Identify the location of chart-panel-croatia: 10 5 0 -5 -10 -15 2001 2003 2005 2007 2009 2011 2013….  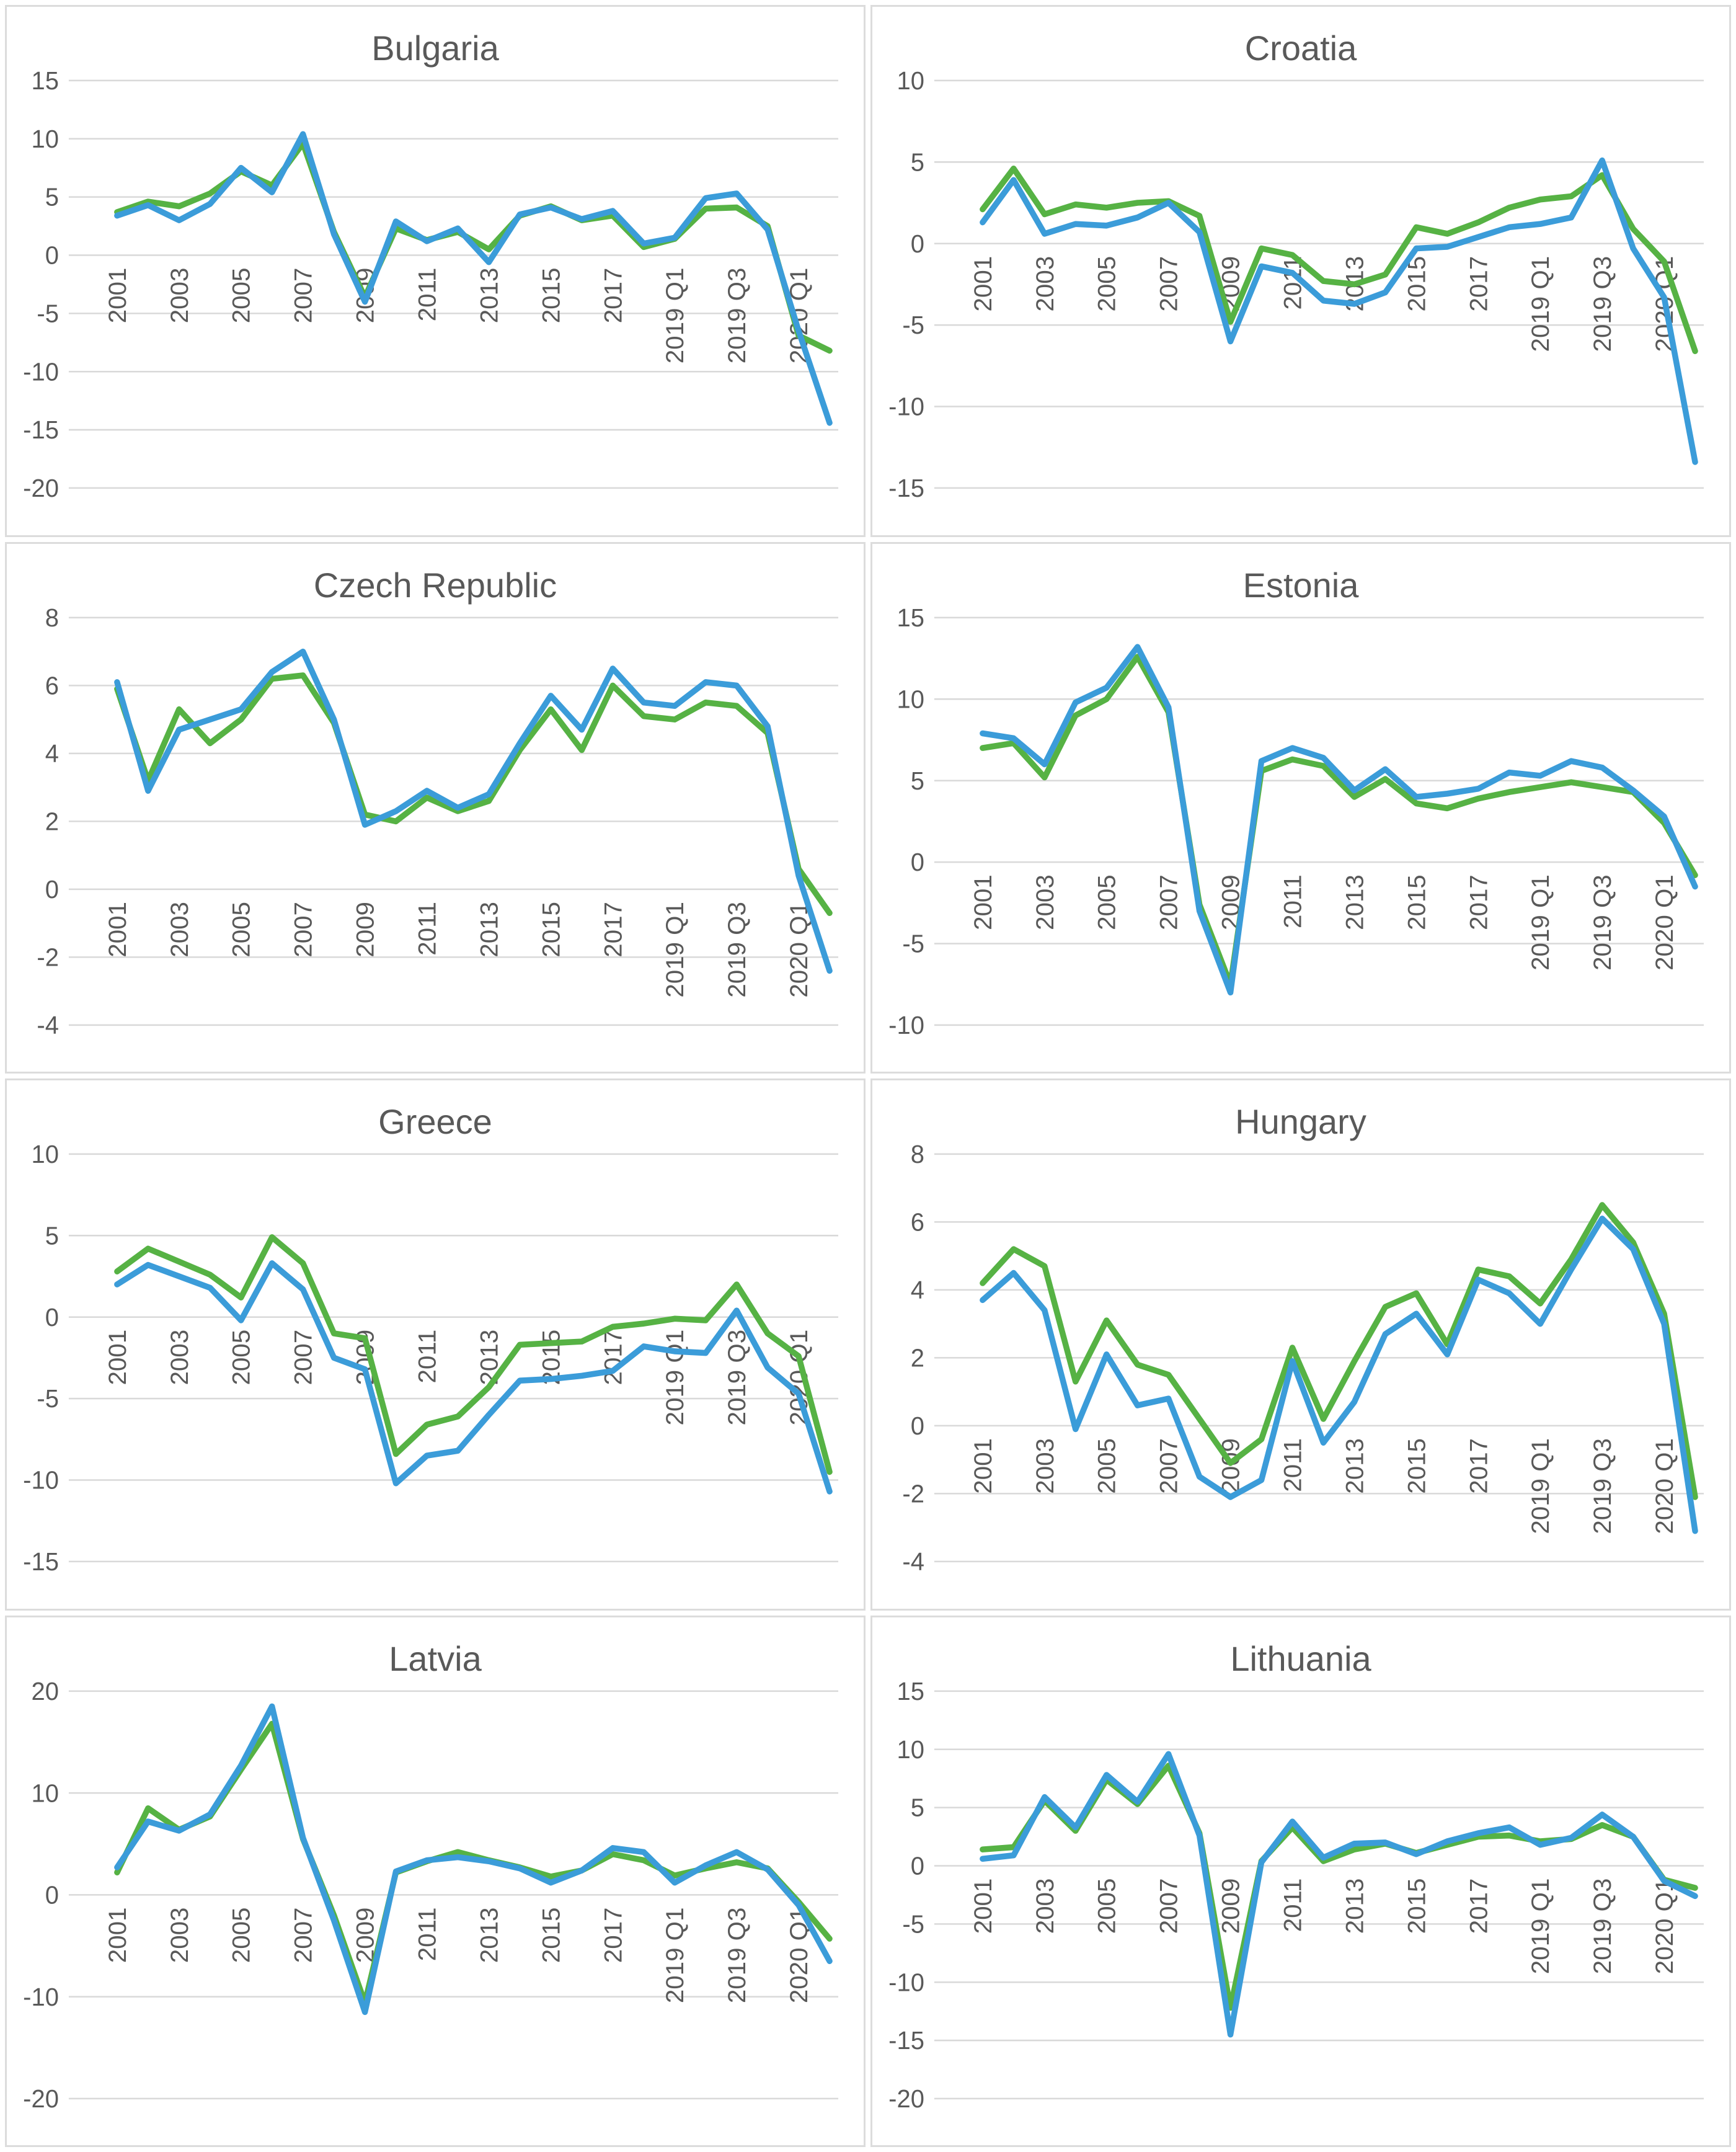
(1300, 271).